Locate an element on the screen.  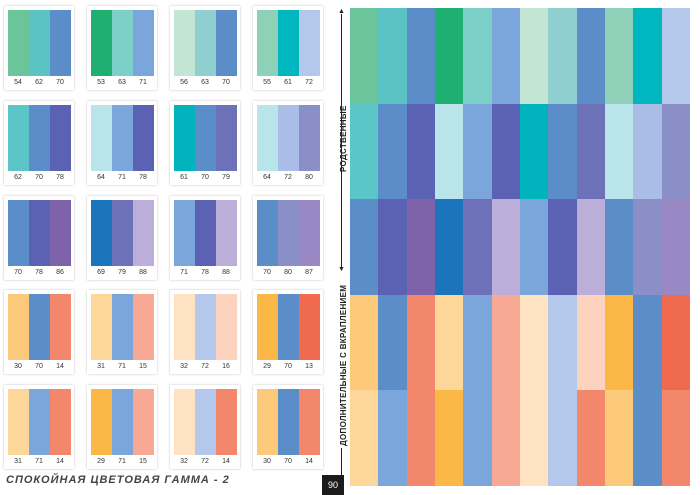
color-code-label: 61 is located at coordinates (288, 82).